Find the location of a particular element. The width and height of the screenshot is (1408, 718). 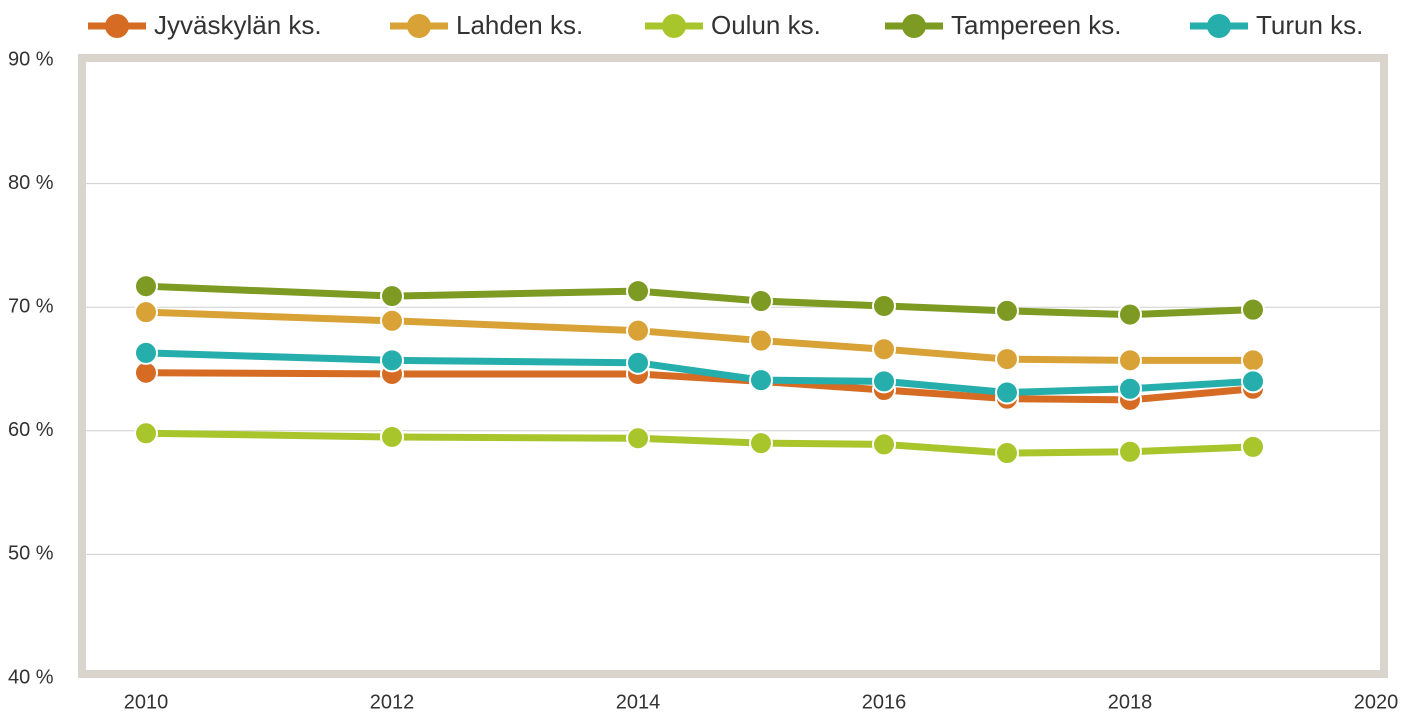

y-tick-label: 60 % is located at coordinates (31, 430).